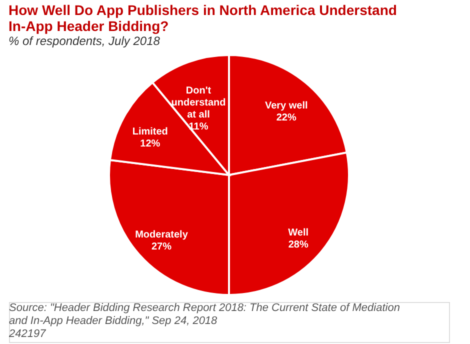 The height and width of the screenshot is (344, 470). Describe the element at coordinates (84, 41) in the screenshot. I see `chart-subtitle: % of respondents, July 2018` at that location.